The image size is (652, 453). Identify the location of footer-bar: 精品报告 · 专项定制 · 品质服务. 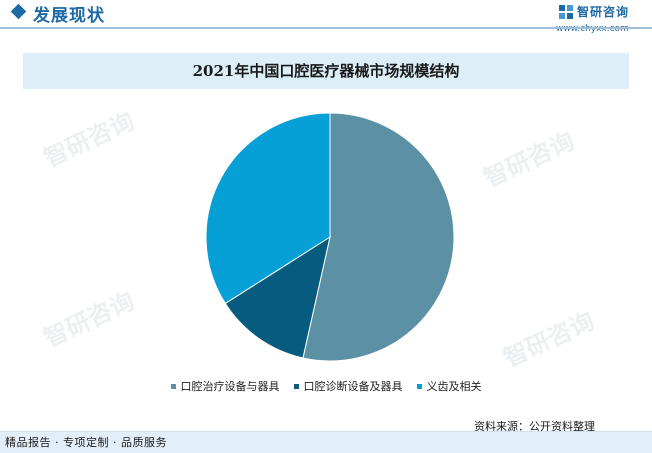
(326, 442).